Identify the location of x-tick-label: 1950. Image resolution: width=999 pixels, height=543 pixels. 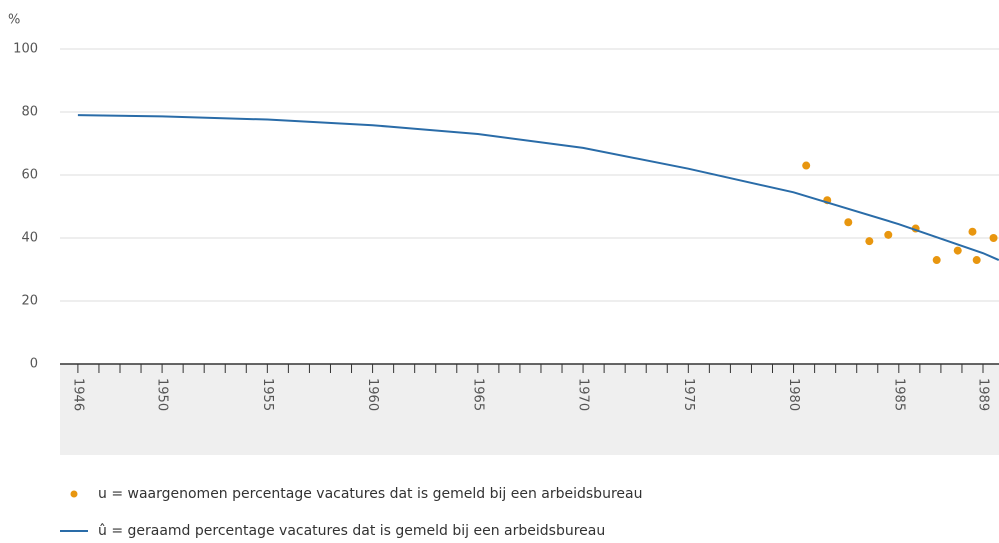
(162, 394).